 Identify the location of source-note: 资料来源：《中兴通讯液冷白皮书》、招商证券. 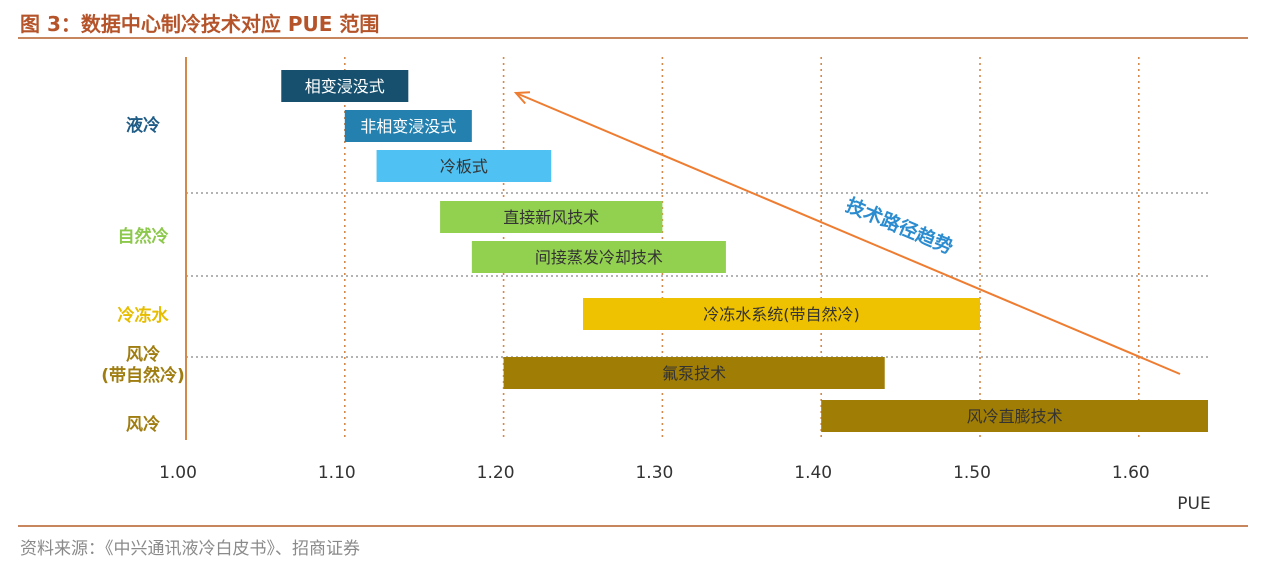
(190, 549).